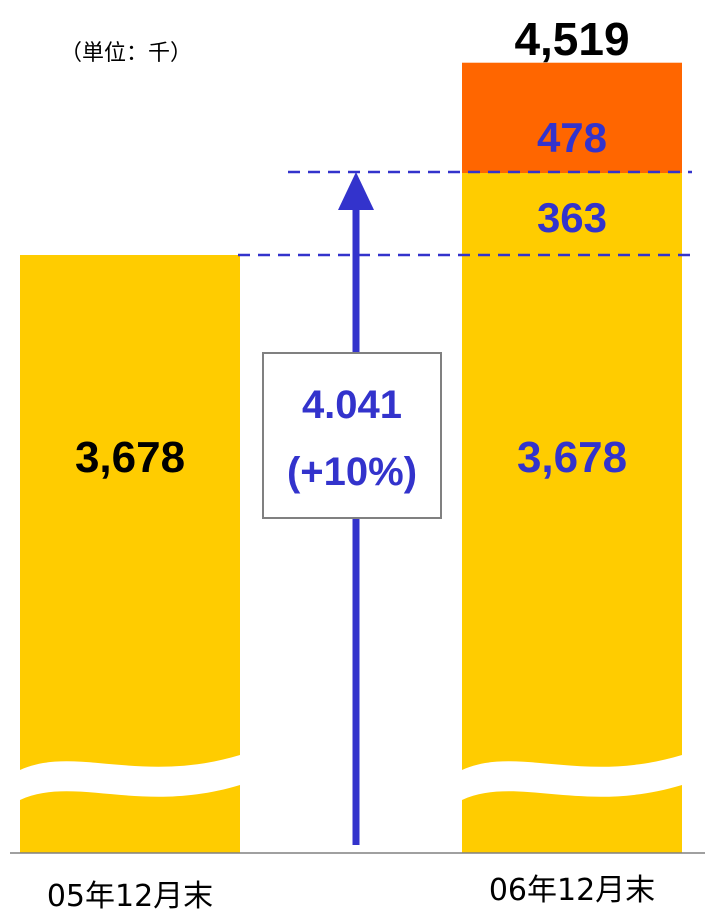  I want to click on unit-label: （単位：千）, so click(126, 53).